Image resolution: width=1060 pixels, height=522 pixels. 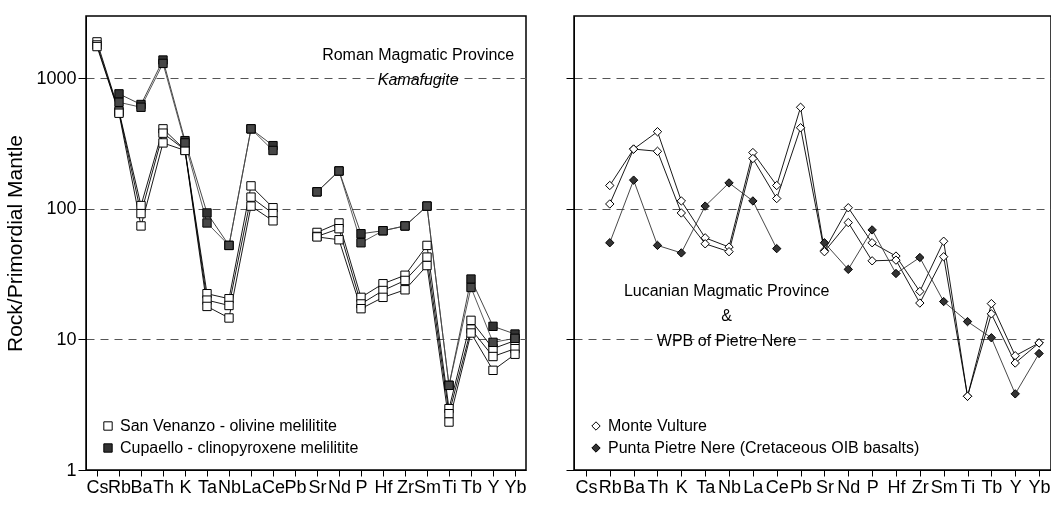 What do you see at coordinates (239, 447) in the screenshot?
I see `legend-label: Cupaello - clinopyroxene melilitite` at bounding box center [239, 447].